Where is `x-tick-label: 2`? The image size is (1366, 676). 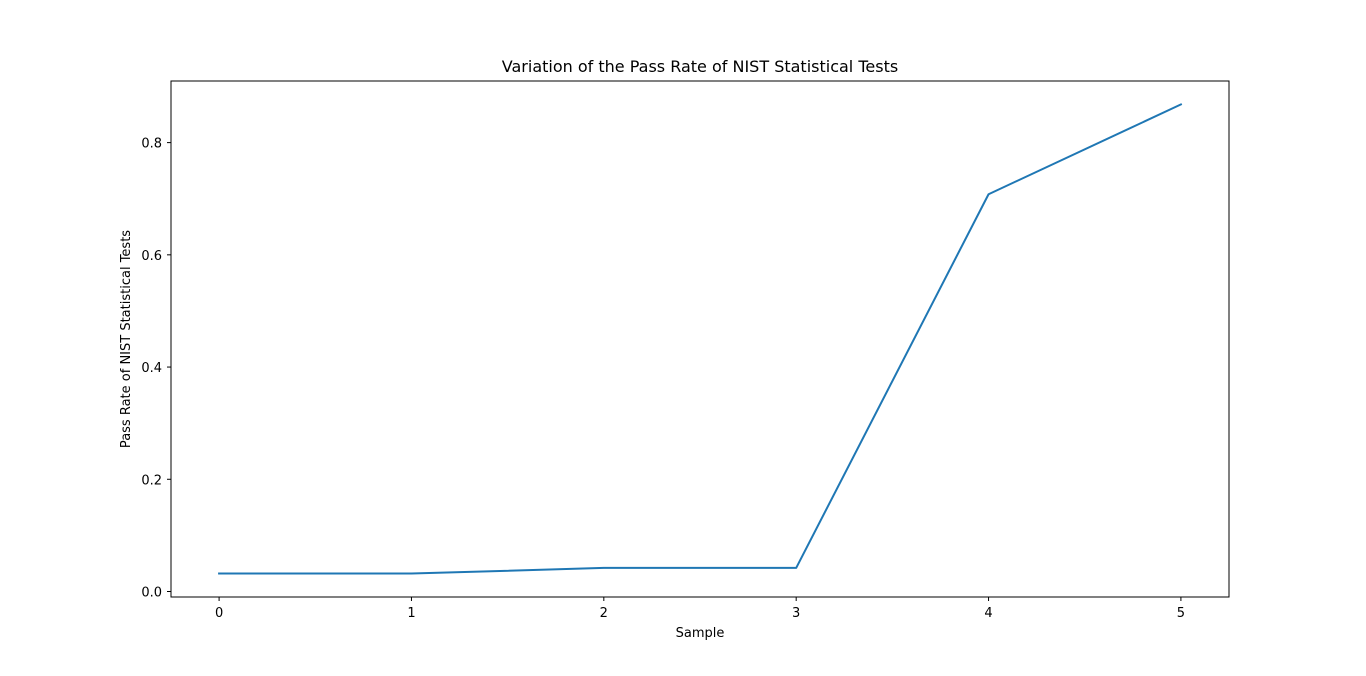
x-tick-label: 2 is located at coordinates (604, 613).